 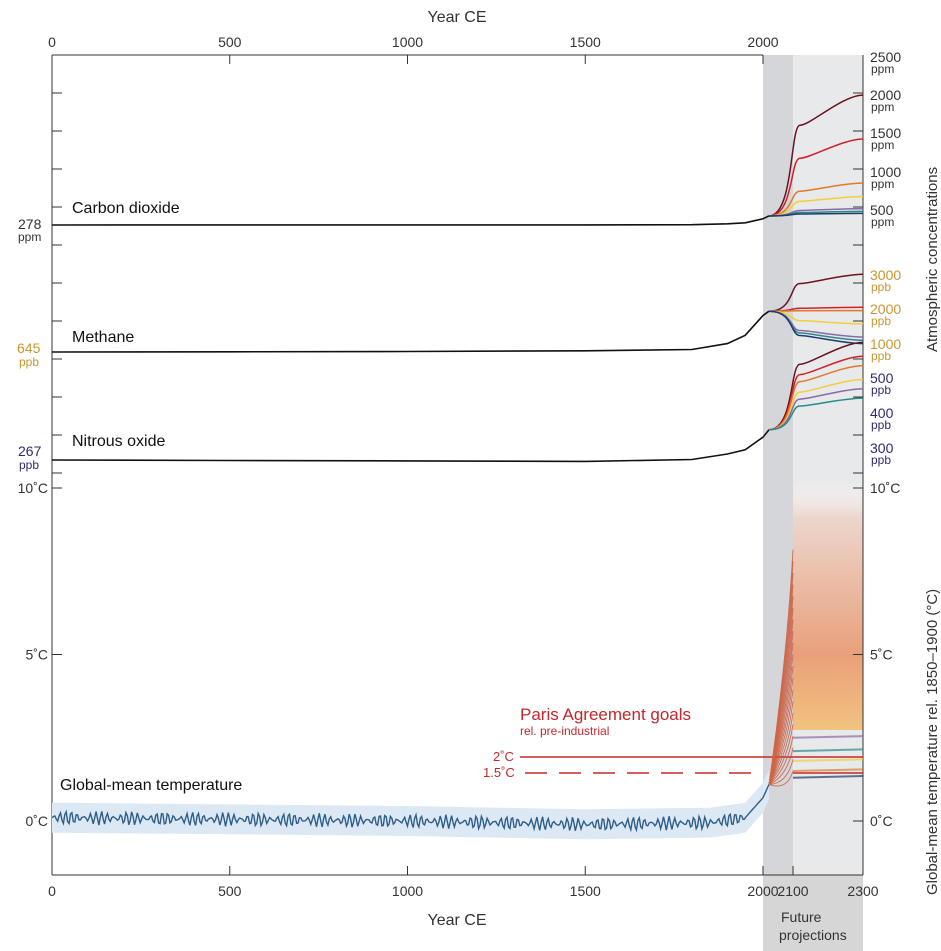 I want to click on bottom-tick-label: 1000, so click(x=407, y=891).